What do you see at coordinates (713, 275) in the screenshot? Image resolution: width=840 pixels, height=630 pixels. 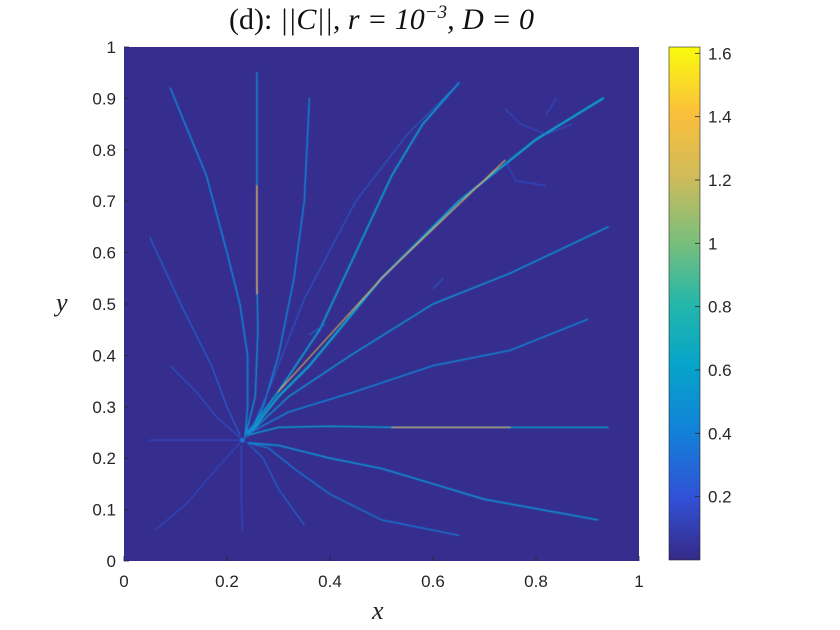 I see `colorbar-ticks: 0.2 0.4 0.6 0.8 1 1.2 1.4 1.6` at bounding box center [713, 275].